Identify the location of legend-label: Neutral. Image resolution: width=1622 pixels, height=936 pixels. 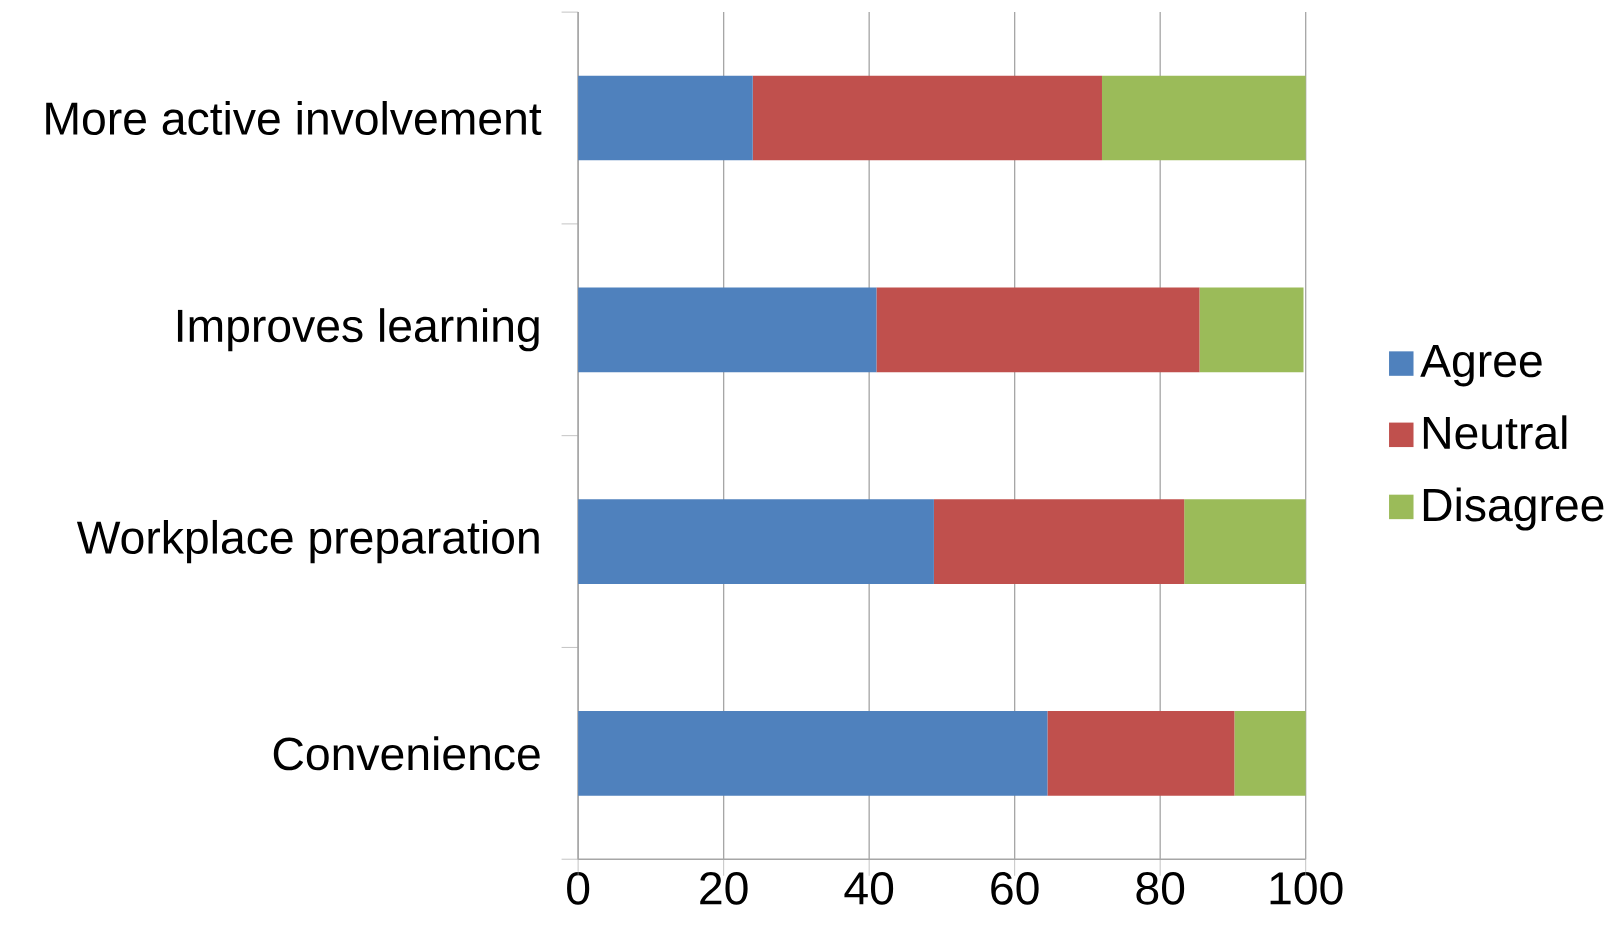
(1495, 432).